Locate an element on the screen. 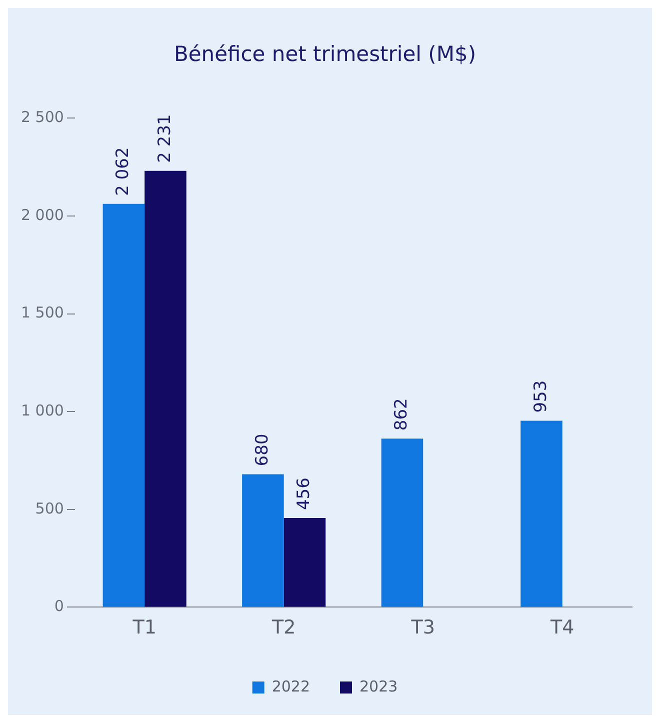 This screenshot has height=723, width=660. data-label: 953 is located at coordinates (540, 396).